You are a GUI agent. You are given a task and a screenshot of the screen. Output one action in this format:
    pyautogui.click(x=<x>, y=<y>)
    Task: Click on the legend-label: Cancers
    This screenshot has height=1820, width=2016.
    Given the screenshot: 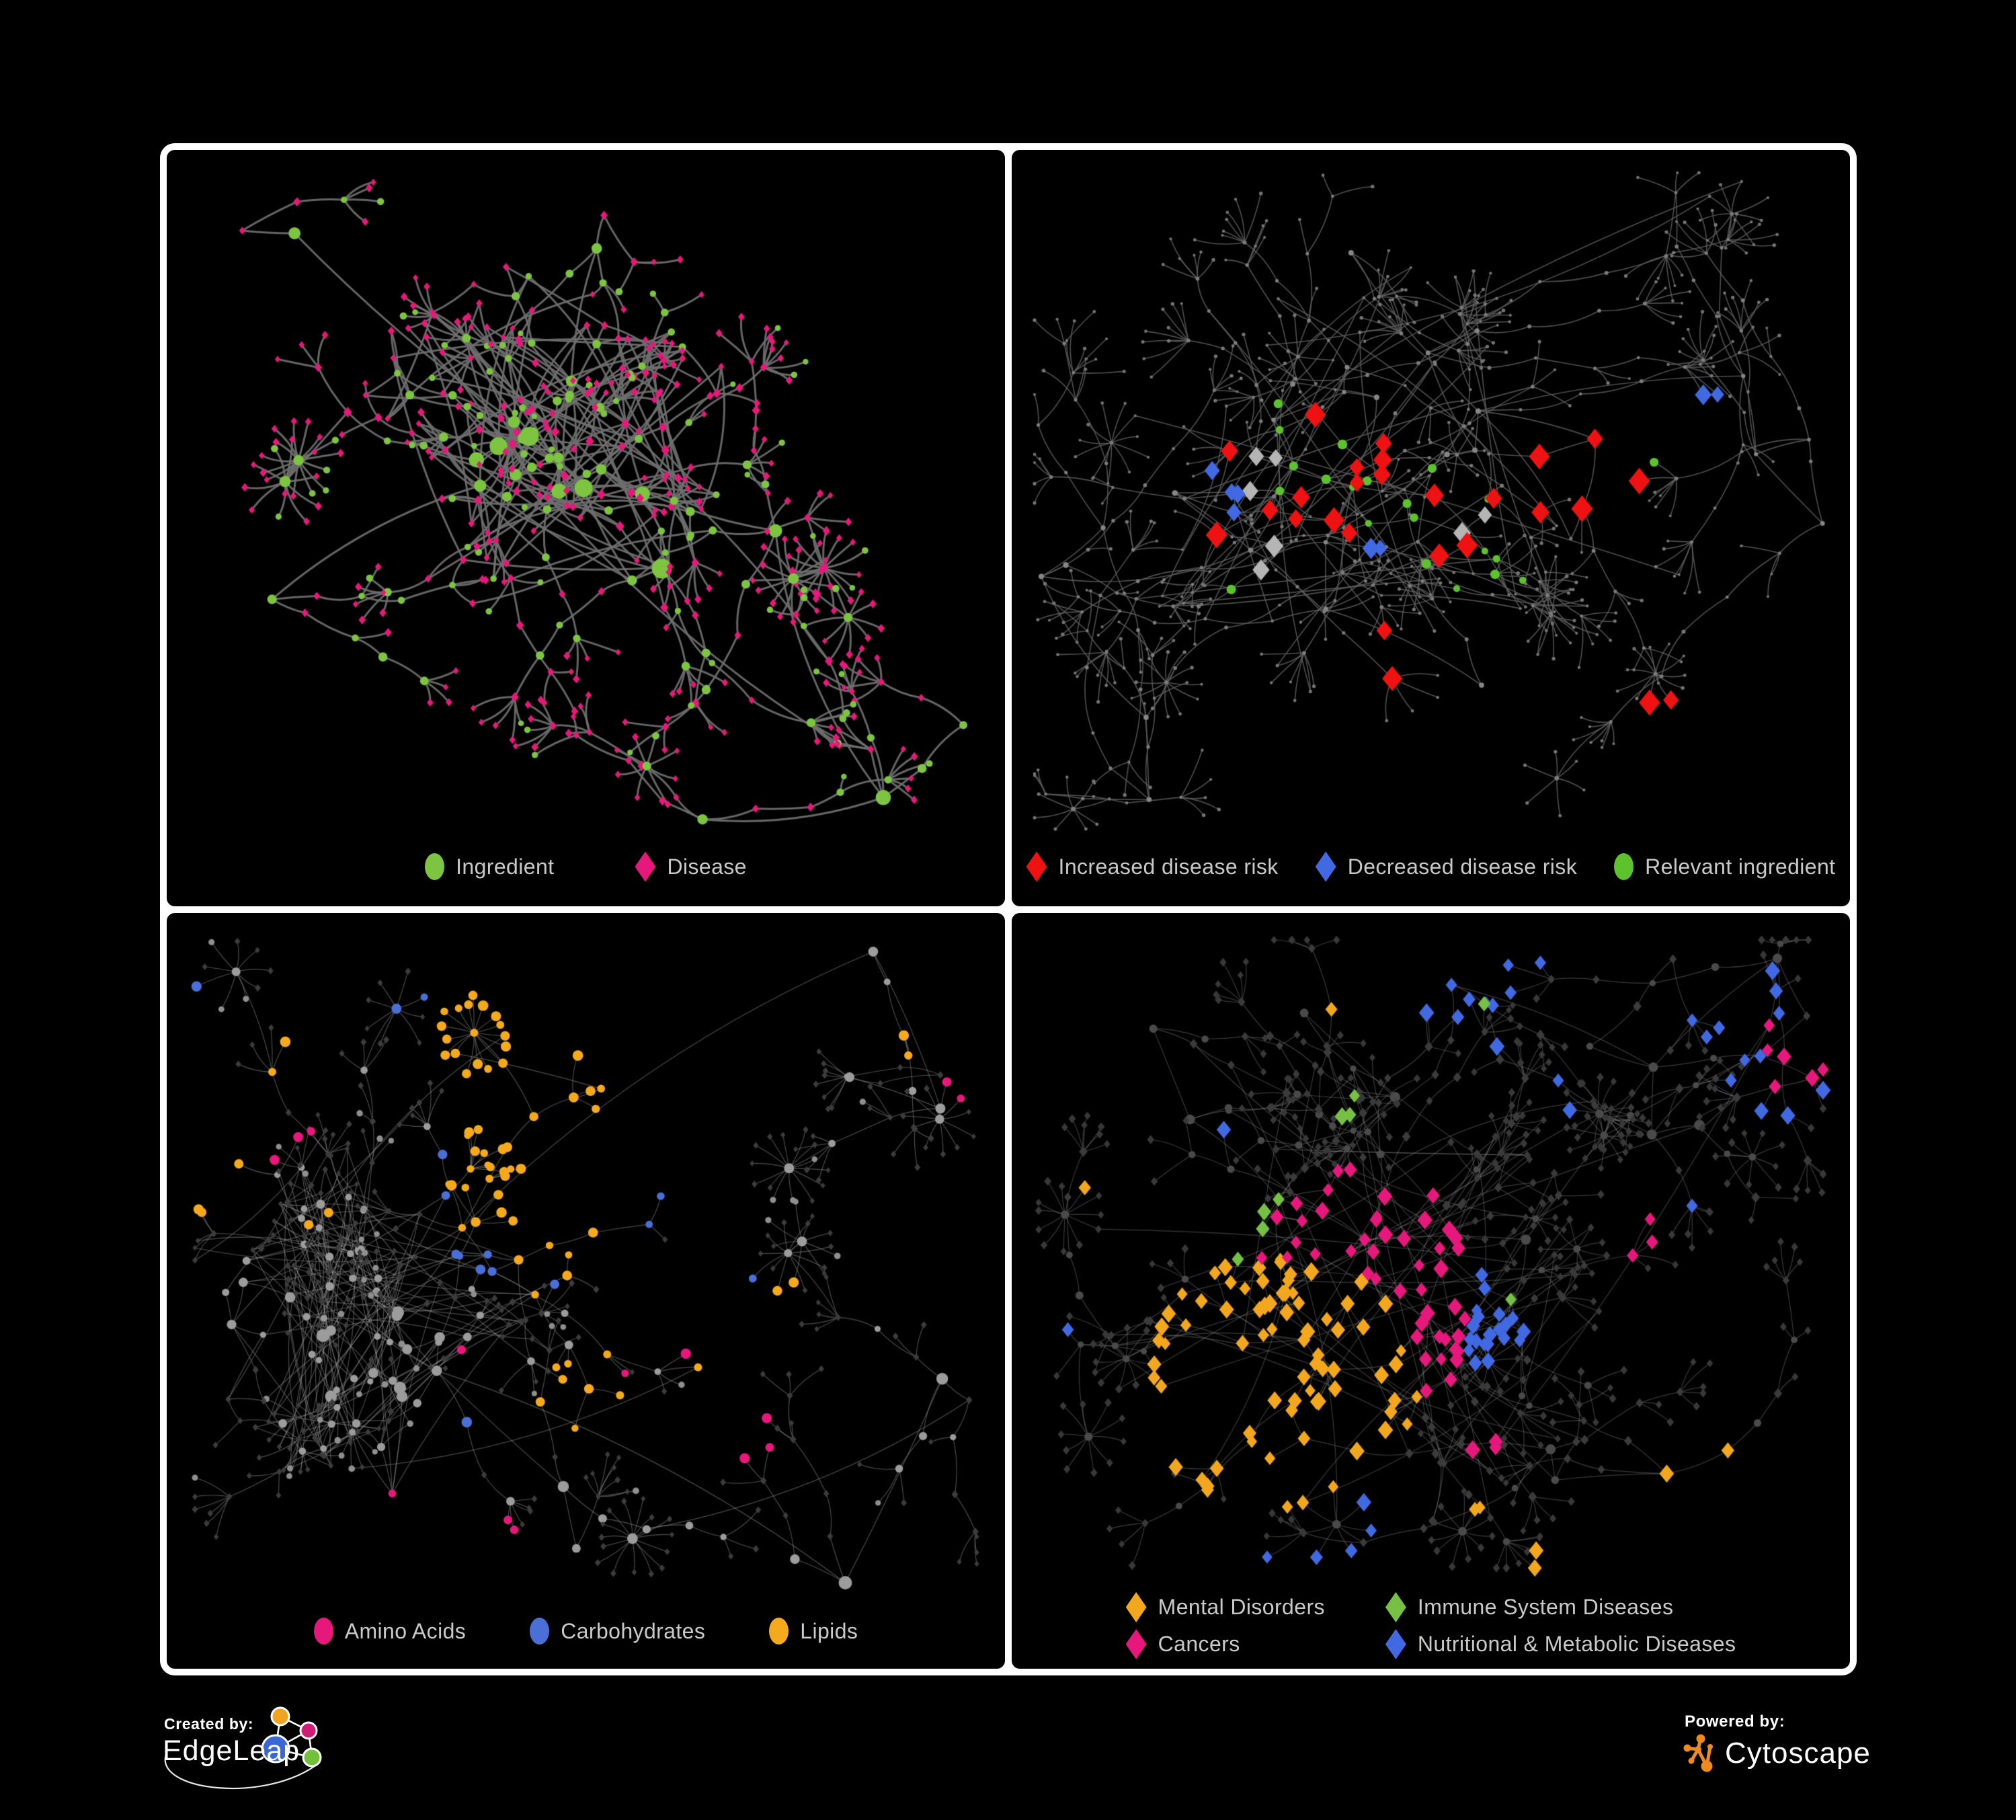 What is the action you would take?
    pyautogui.click(x=1199, y=1644)
    